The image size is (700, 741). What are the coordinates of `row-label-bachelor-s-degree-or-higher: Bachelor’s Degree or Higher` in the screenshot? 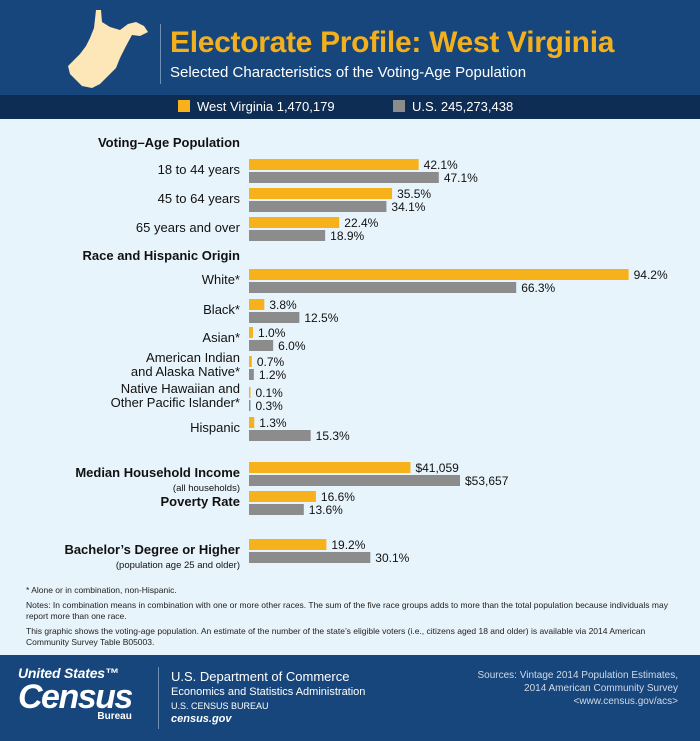 It's located at (152, 549).